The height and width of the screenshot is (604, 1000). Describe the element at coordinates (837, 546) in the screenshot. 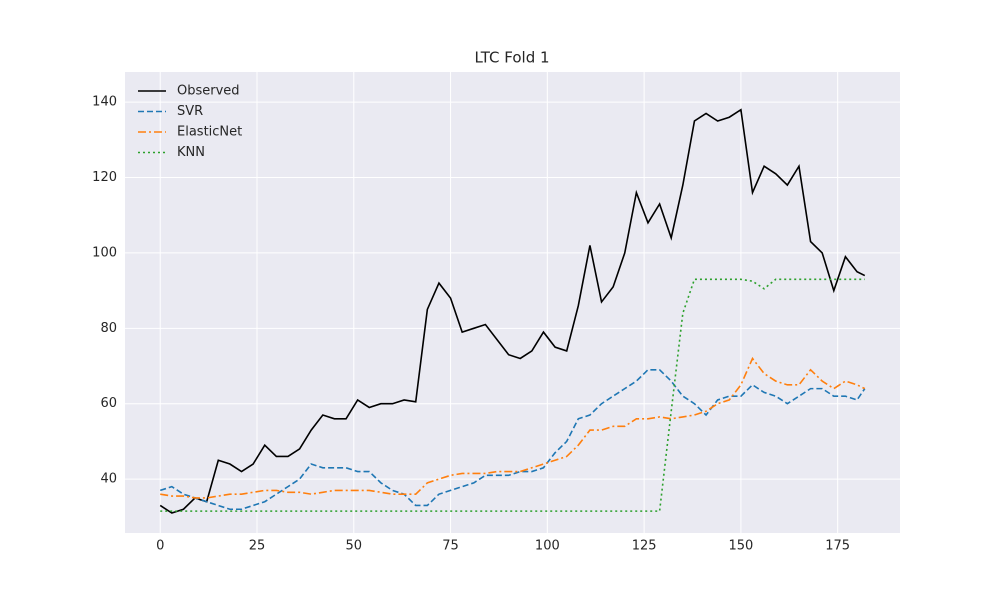

I see `x-tick-label: 175` at that location.